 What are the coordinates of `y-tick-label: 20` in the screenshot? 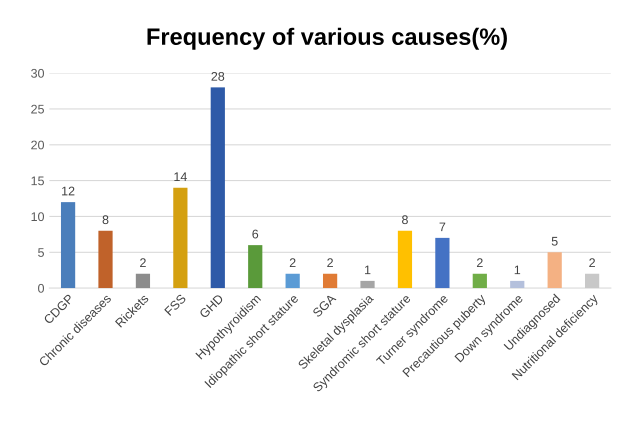 It's located at (37, 145).